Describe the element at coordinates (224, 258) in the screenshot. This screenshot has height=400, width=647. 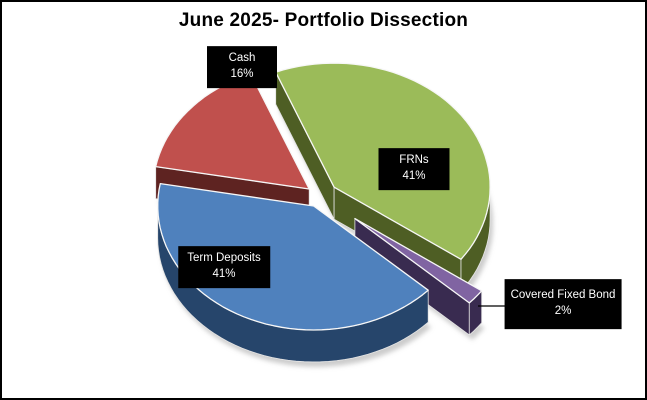
I see `slice-label-term-deposits-name: Term Deposits` at that location.